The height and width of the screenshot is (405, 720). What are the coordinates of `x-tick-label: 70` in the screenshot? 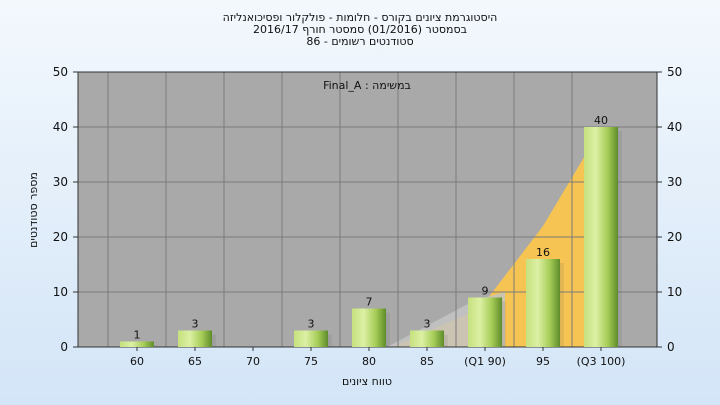 It's located at (253, 361).